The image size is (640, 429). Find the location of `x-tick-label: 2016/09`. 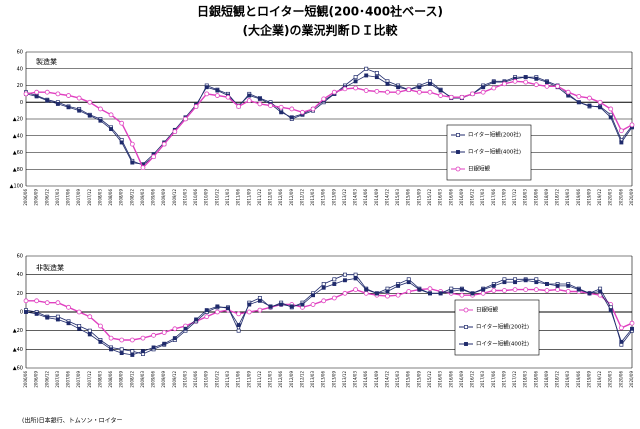

x-tick-label: 2016/09 is located at coordinates (461, 379).